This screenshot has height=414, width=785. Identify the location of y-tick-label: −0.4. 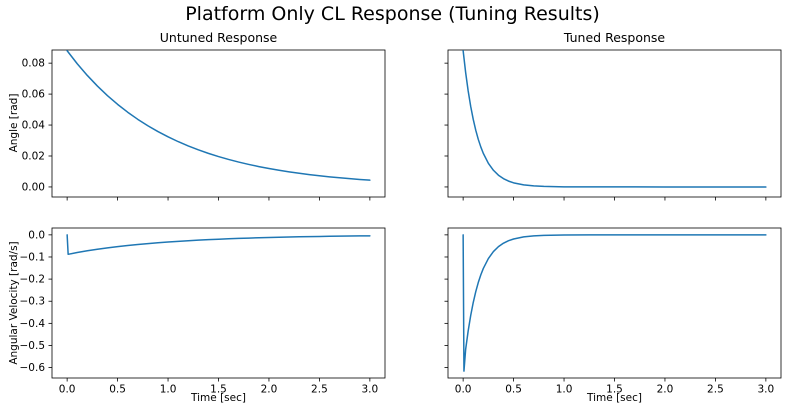
(33, 324).